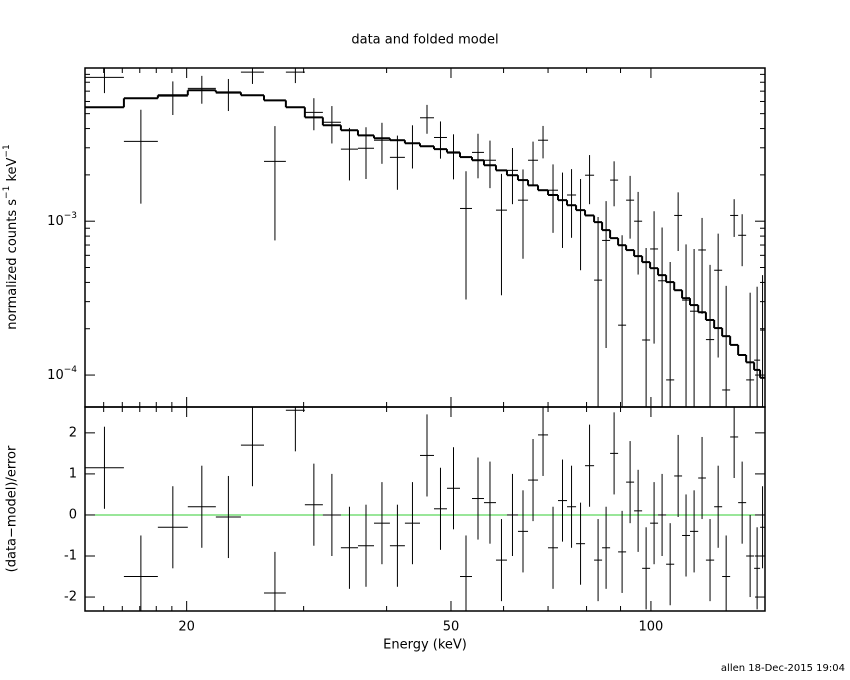  What do you see at coordinates (186, 627) in the screenshot?
I see `x-tick-label: 20` at bounding box center [186, 627].